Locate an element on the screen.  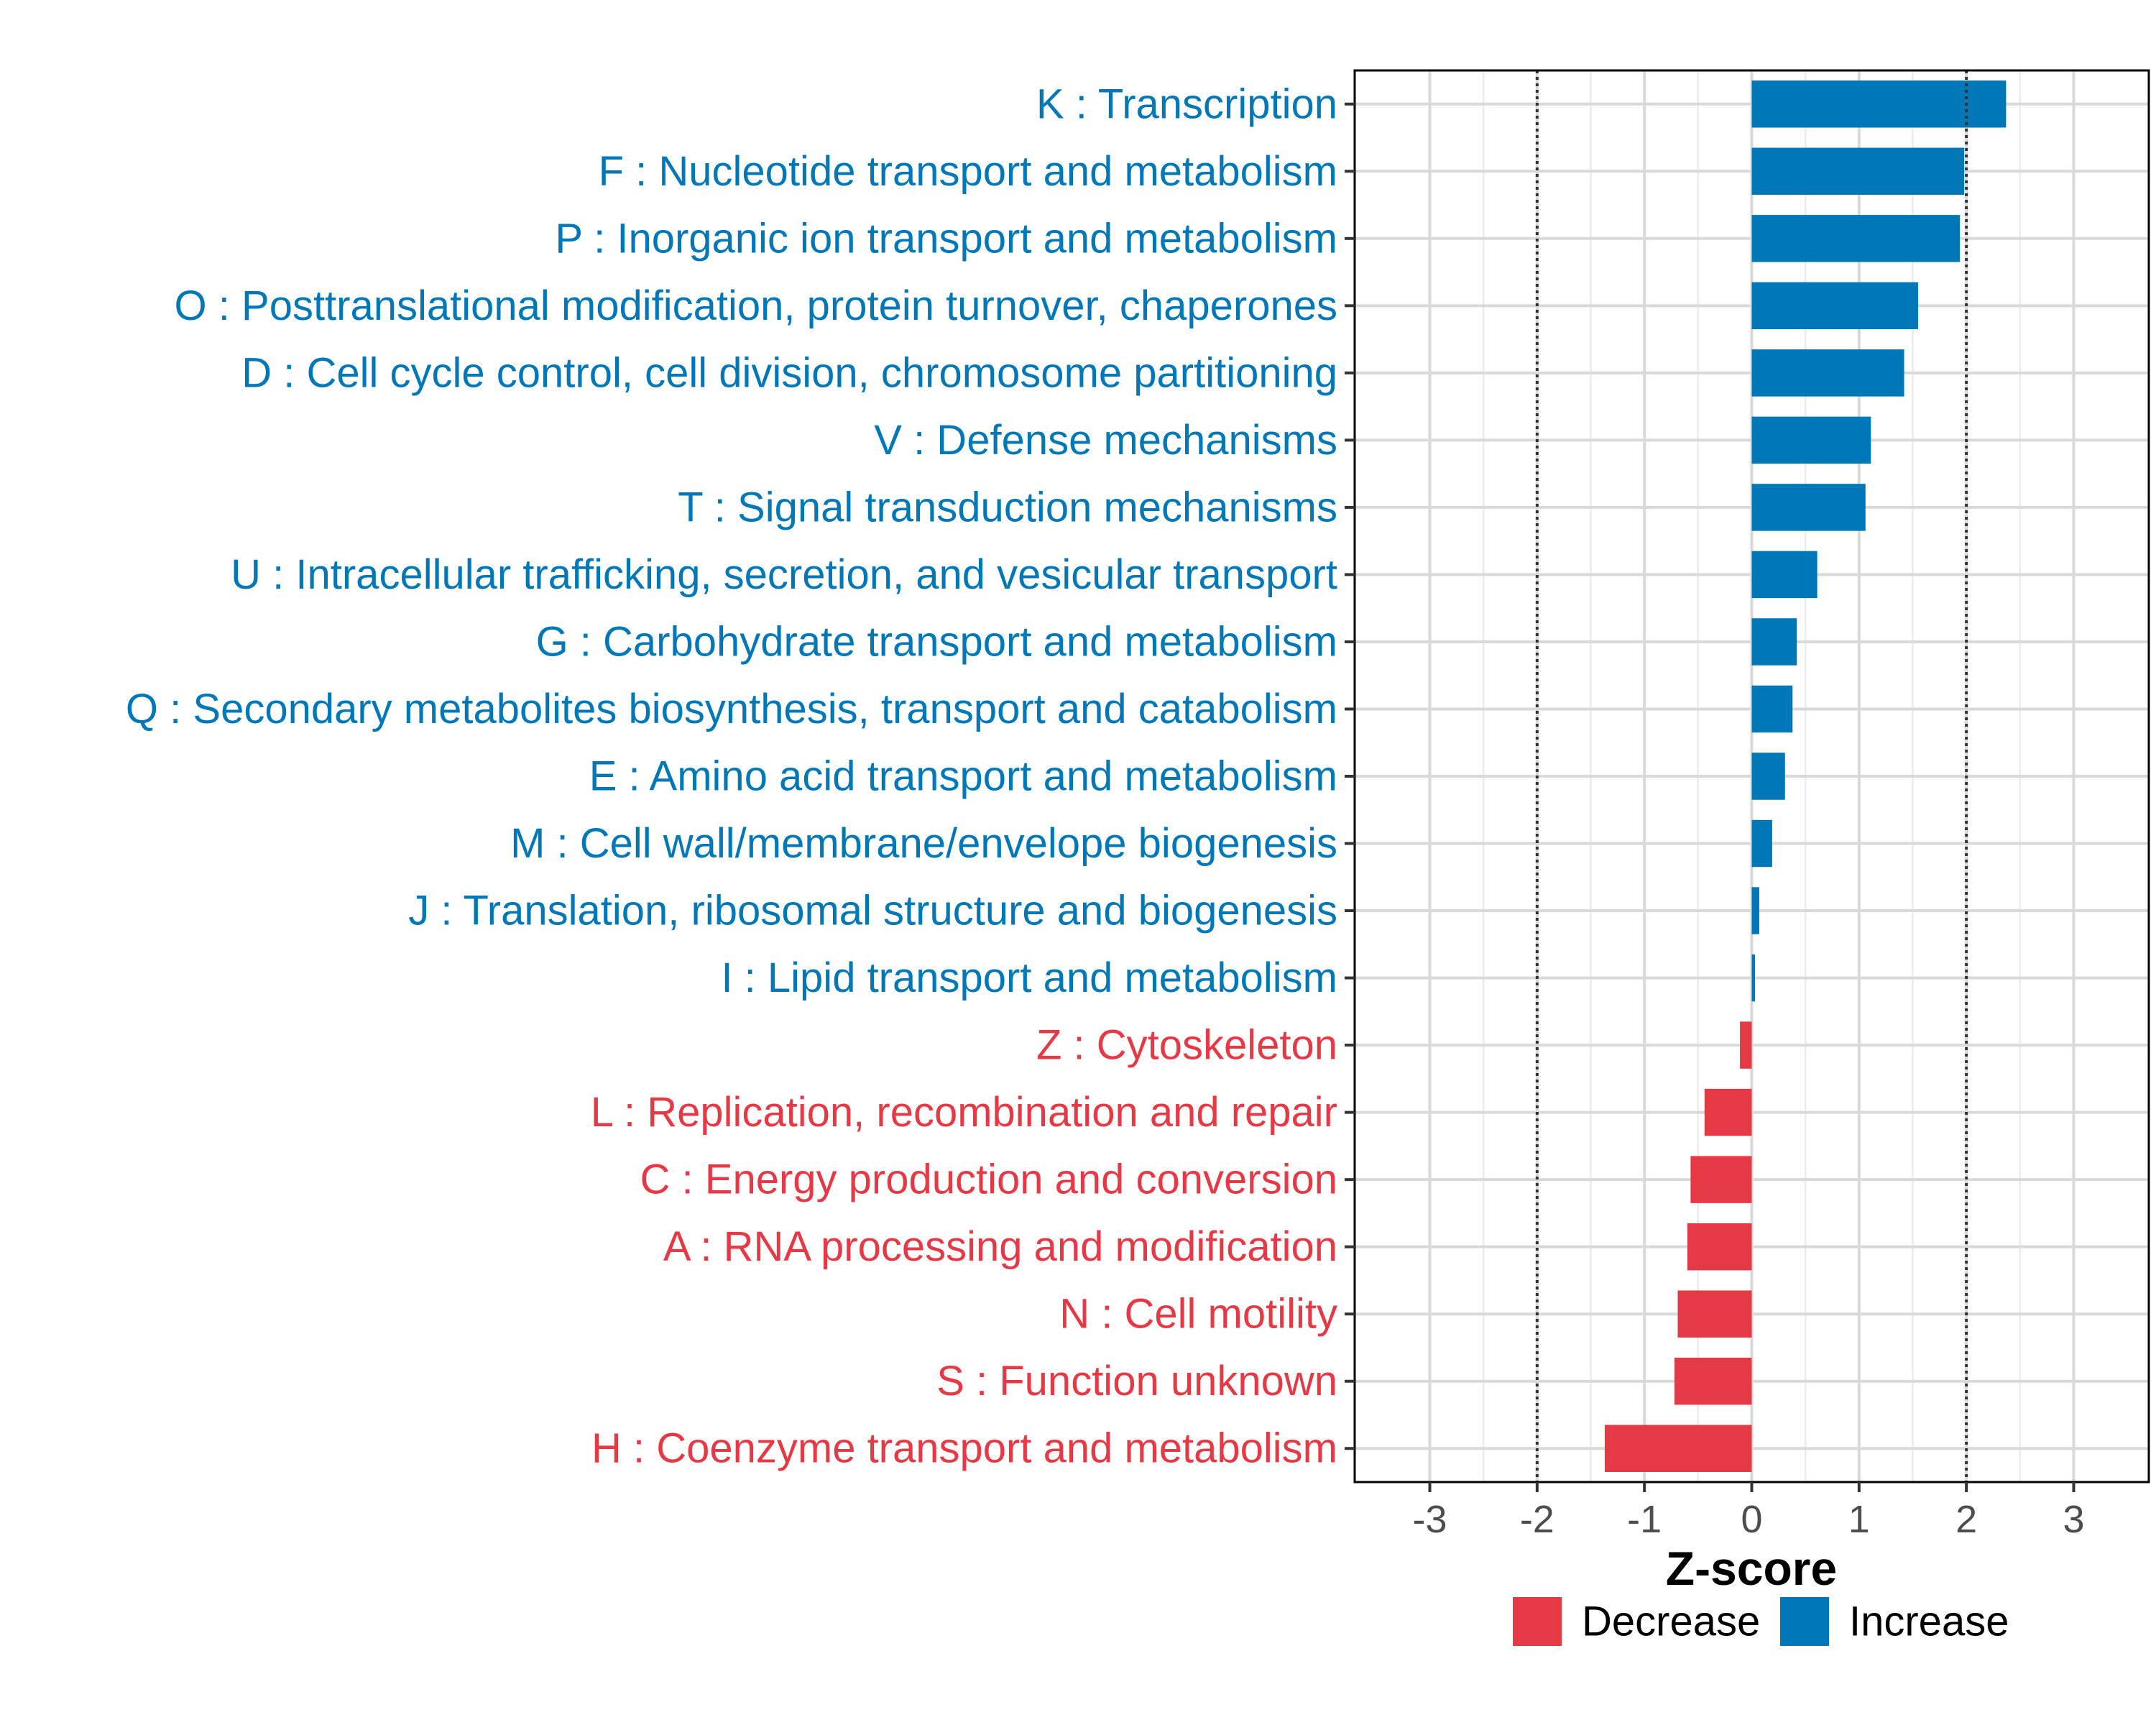
y-tick-label: F : Nucleotide transport and metabolism is located at coordinates (968, 171).